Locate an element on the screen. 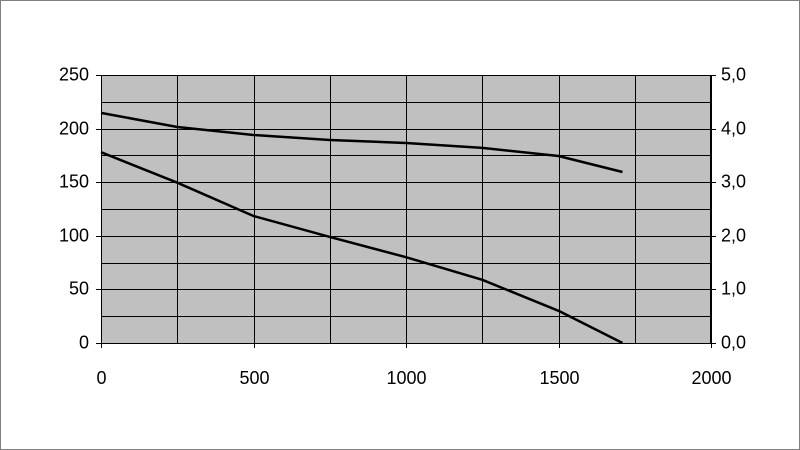 This screenshot has width=800, height=450. x-tick-label: 1000 is located at coordinates (406, 378).